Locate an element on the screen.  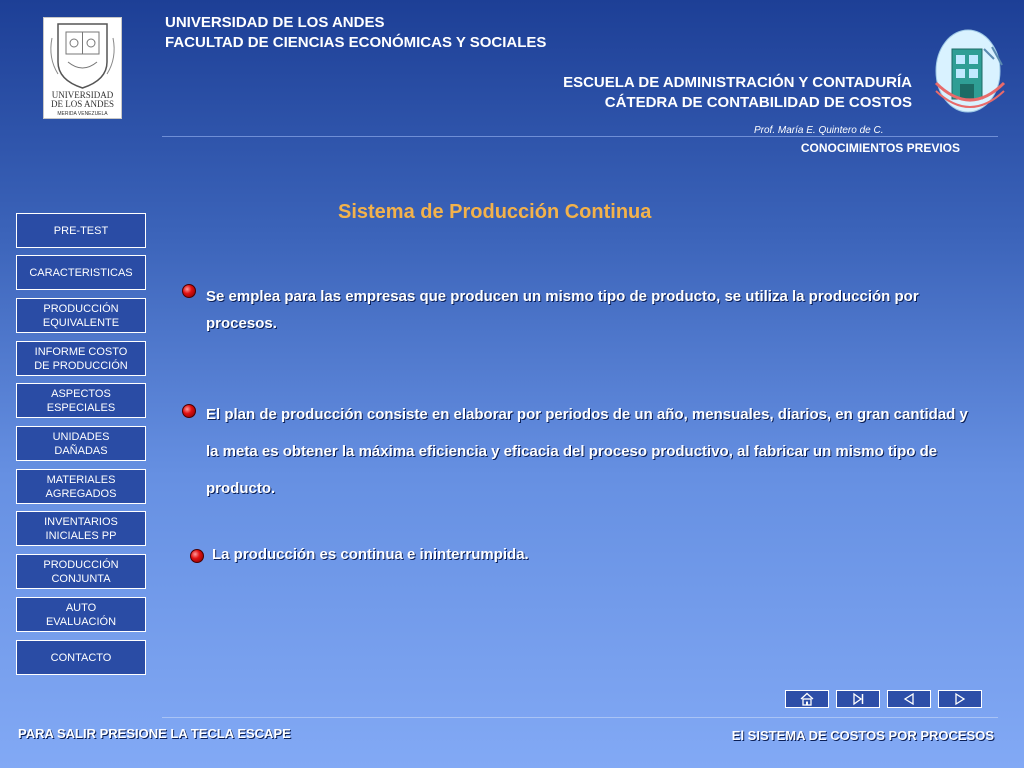
home-button is located at coordinates (807, 699).